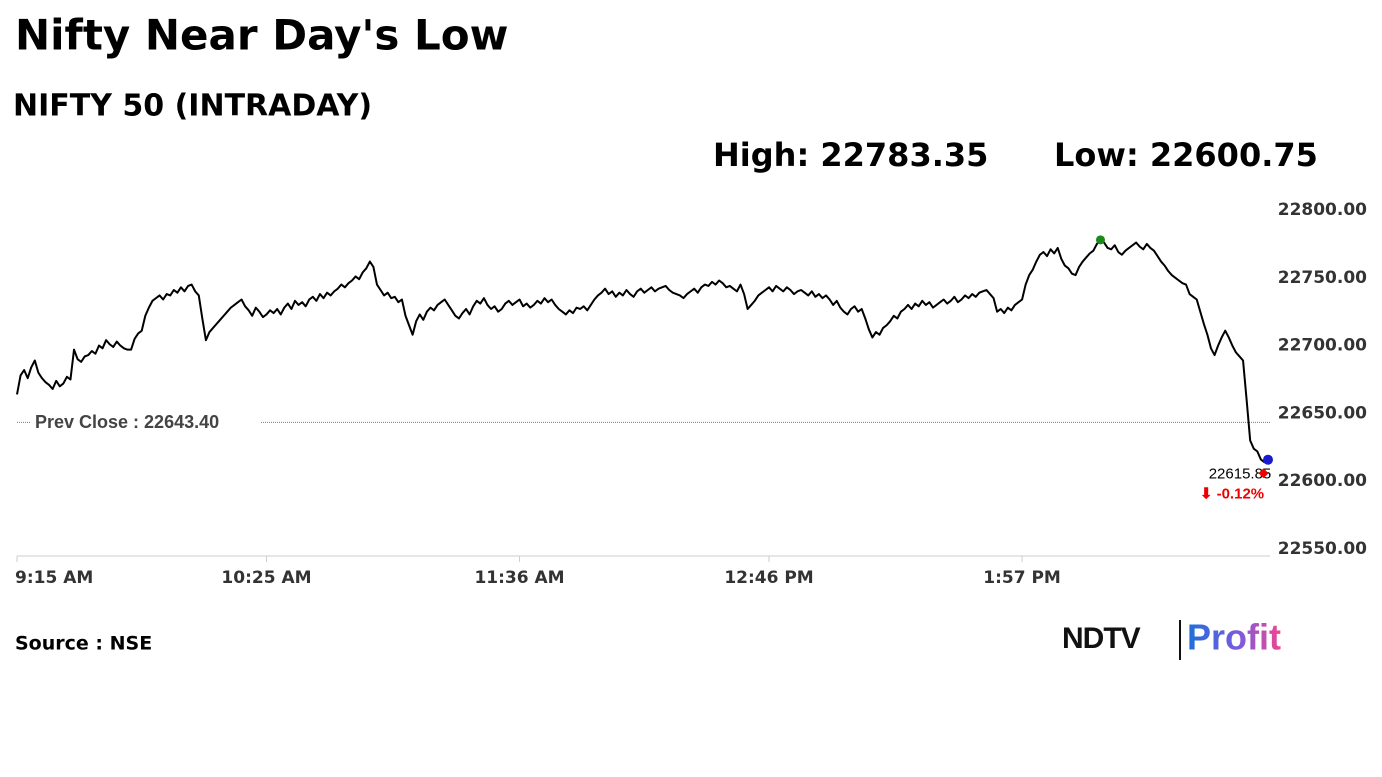 The height and width of the screenshot is (777, 1382). Describe the element at coordinates (266, 578) in the screenshot. I see `x-tick-label: 10:25 AM` at that location.